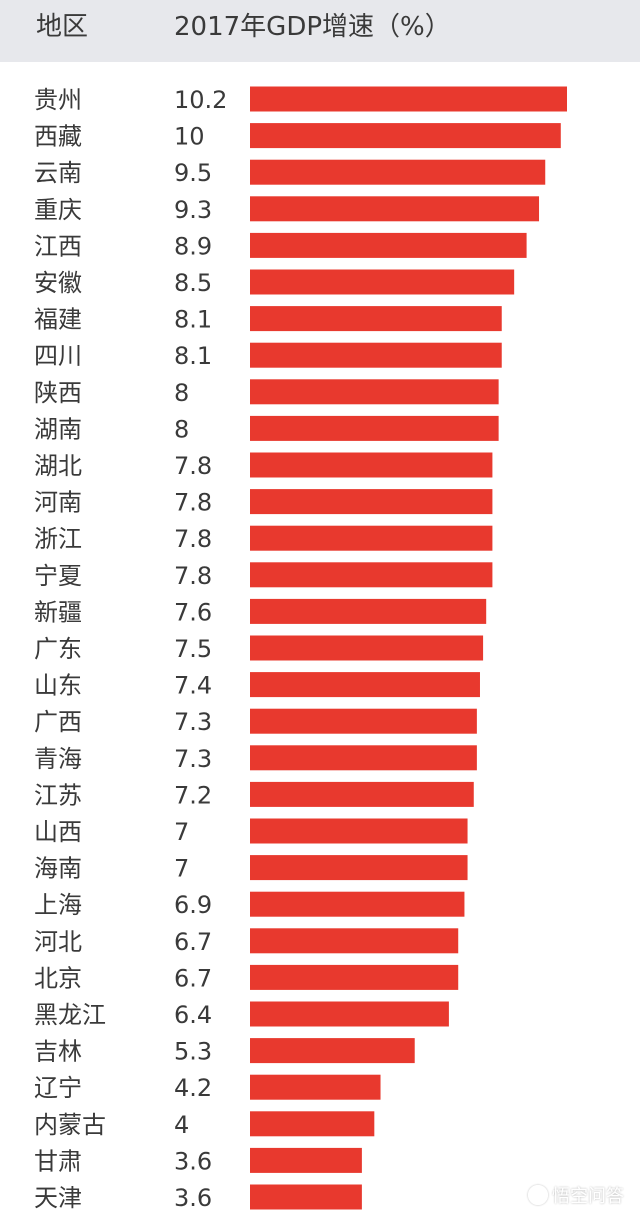 This screenshot has width=640, height=1218. Describe the element at coordinates (193, 612) in the screenshot. I see `value-label: 7.6` at that location.